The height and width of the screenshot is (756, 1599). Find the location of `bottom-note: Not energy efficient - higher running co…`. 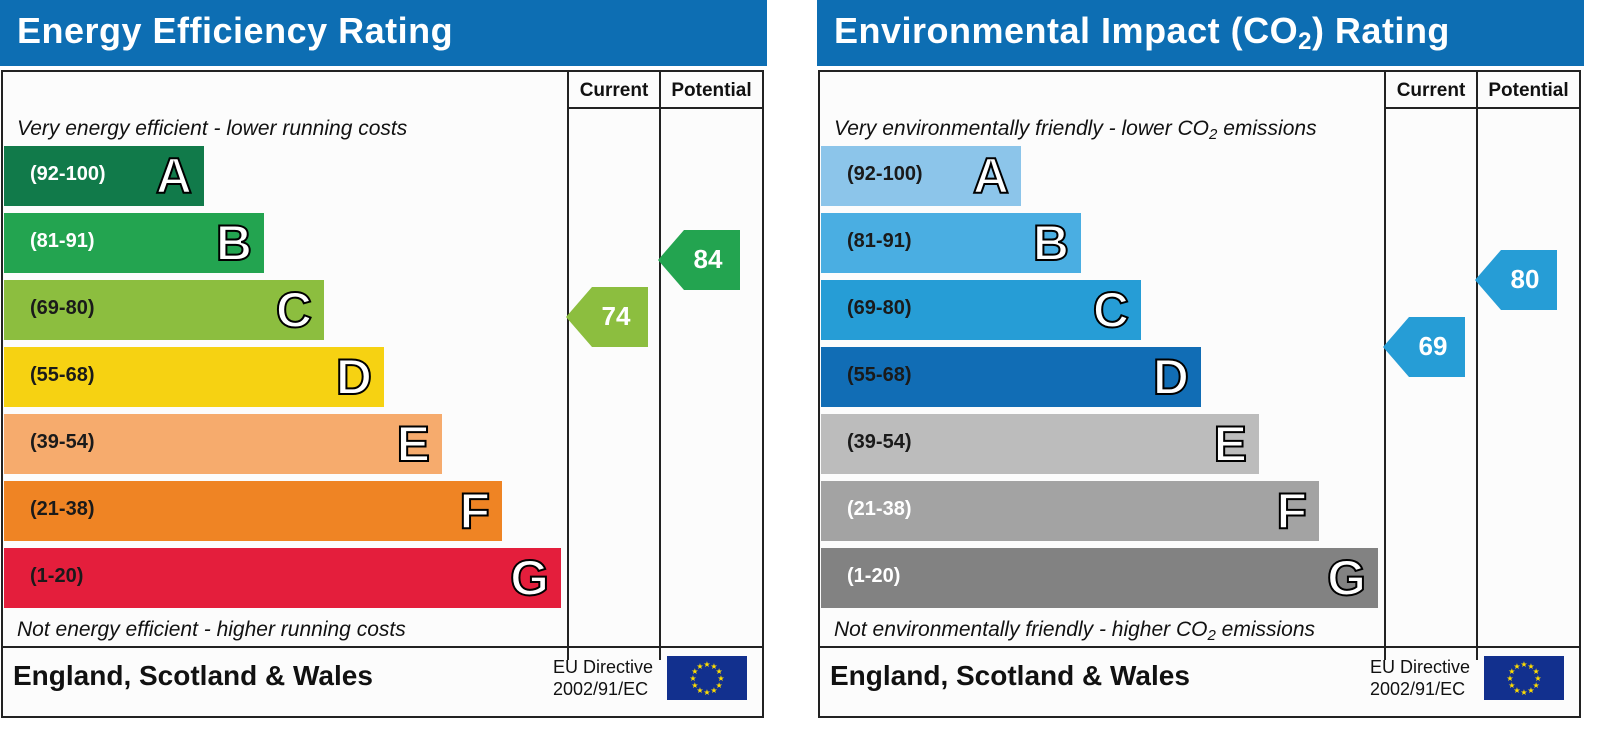

bottom-note: Not energy efficient - higher running co… is located at coordinates (211, 629).